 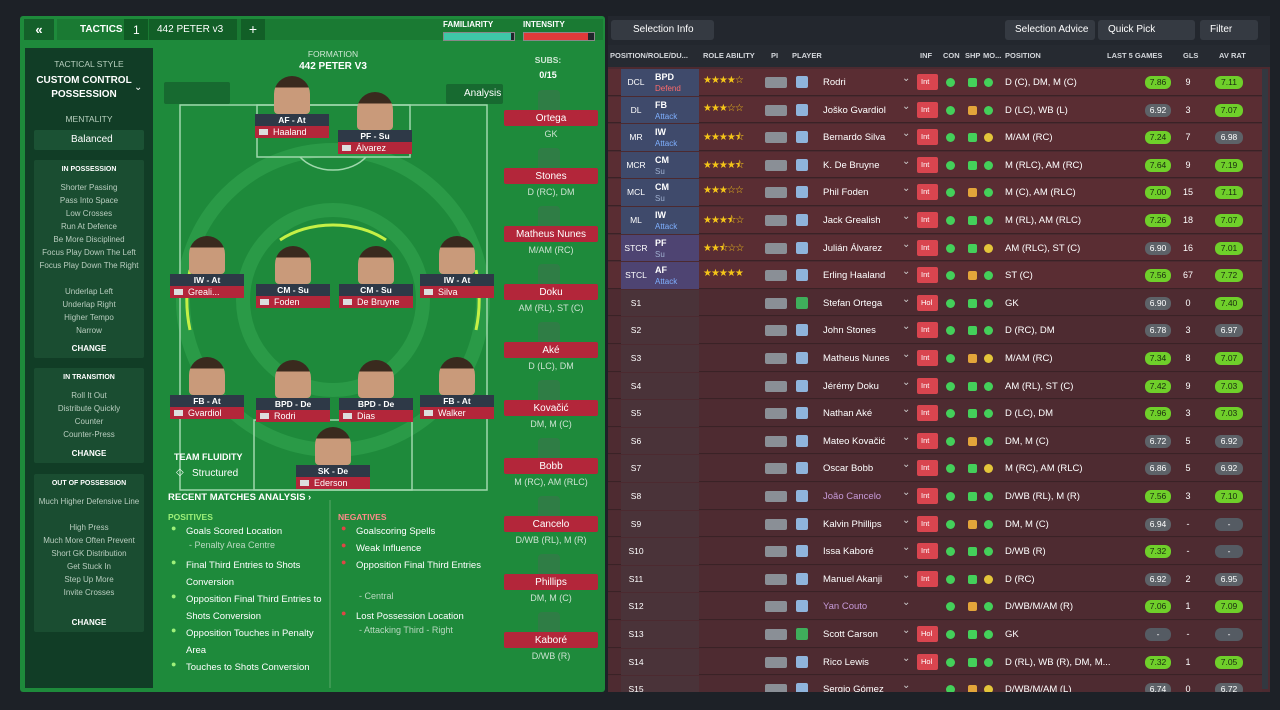 I want to click on player-name: Matheus Nunes, so click(x=856, y=358).